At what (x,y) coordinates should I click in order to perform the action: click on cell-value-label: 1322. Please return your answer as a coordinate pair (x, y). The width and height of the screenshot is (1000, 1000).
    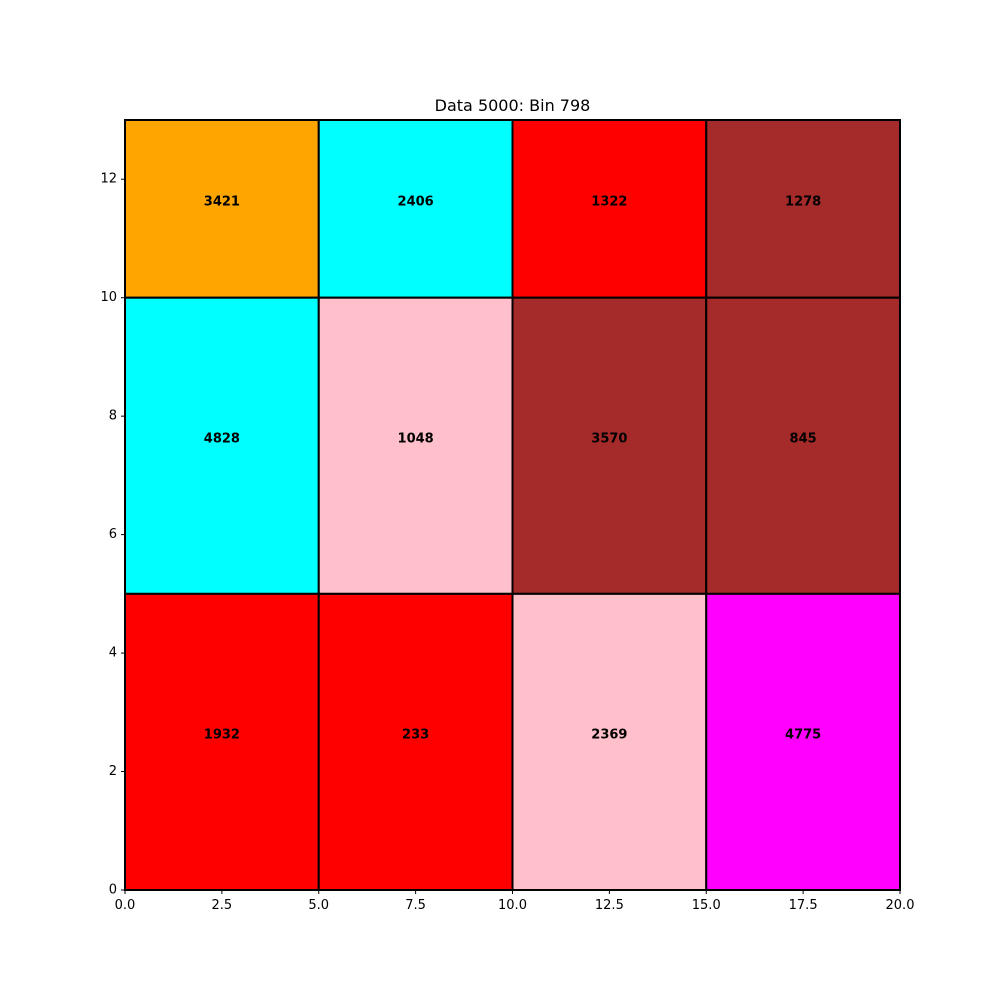
    Looking at the image, I should click on (609, 201).